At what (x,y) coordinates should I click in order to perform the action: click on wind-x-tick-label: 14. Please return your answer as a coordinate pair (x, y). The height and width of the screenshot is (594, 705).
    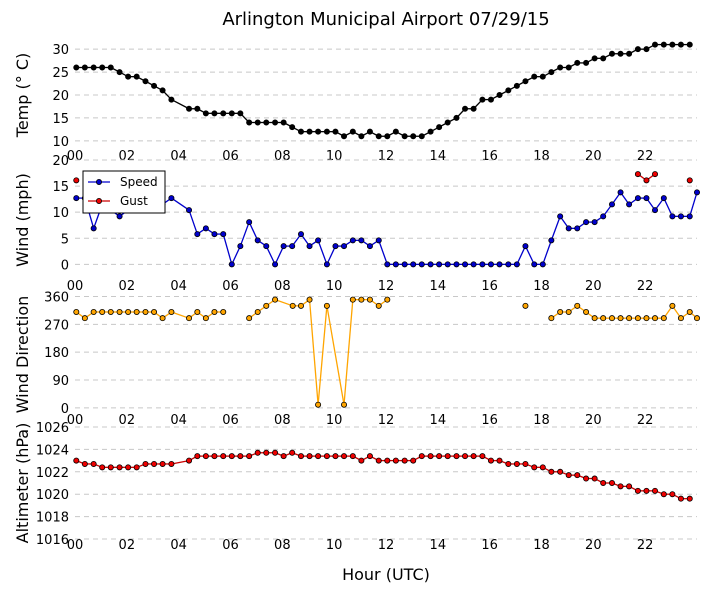
    Looking at the image, I should click on (438, 286).